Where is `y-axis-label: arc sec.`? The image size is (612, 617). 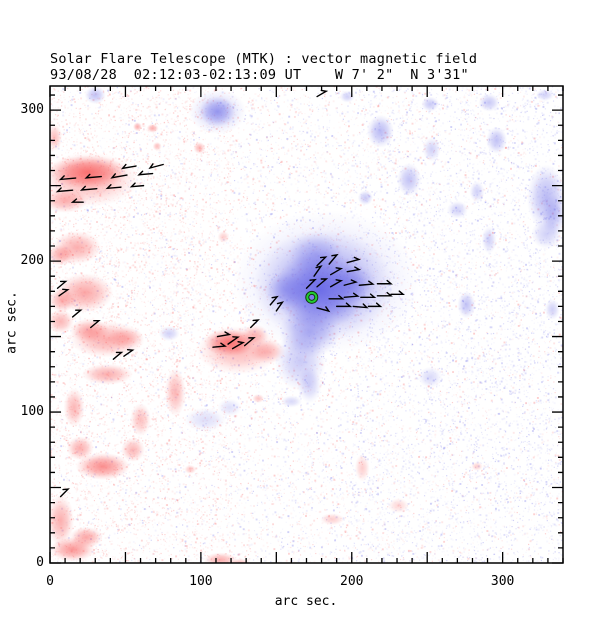
y-axis-label: arc sec. is located at coordinates (12, 322).